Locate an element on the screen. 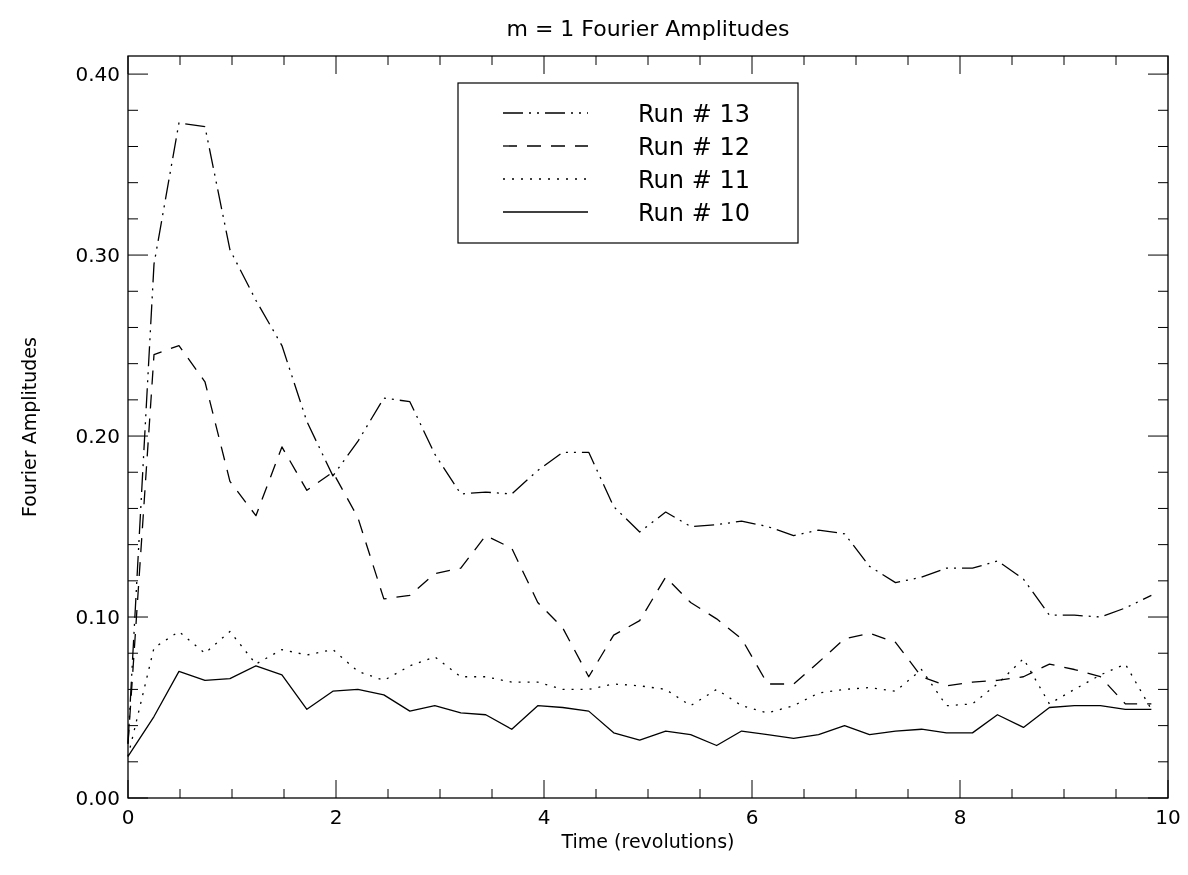 Image resolution: width=1188 pixels, height=875 pixels. y-tick-label: 0.40 is located at coordinates (97, 74).